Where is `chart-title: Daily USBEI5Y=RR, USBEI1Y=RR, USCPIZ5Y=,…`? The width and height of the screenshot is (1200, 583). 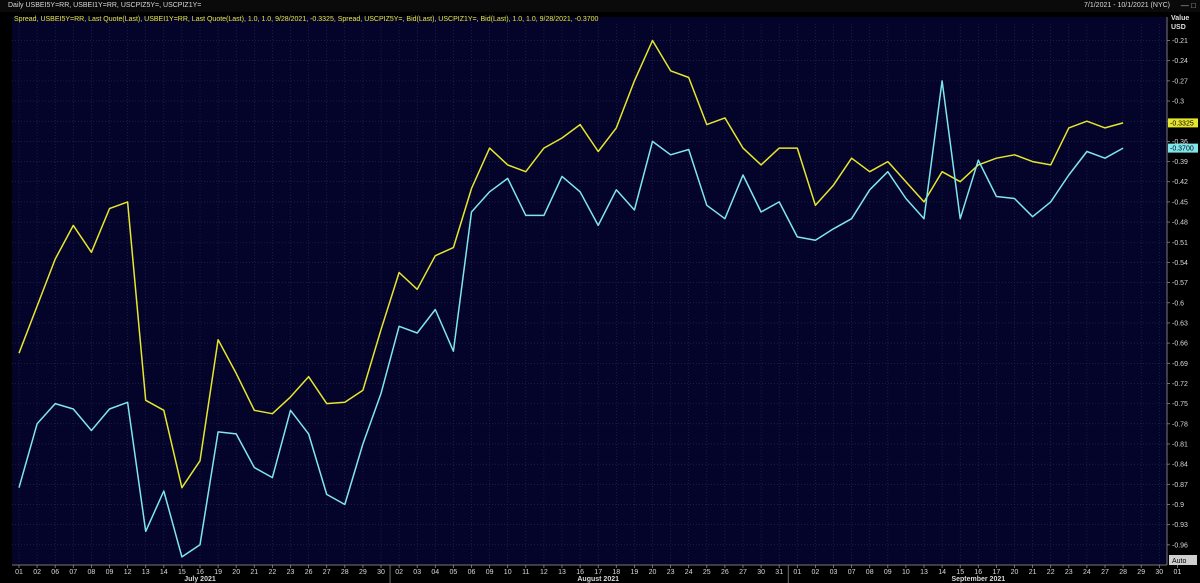
chart-title: Daily USBEI5Y=RR, USBEI1Y=RR, USCPIZ5Y=,… is located at coordinates (105, 5).